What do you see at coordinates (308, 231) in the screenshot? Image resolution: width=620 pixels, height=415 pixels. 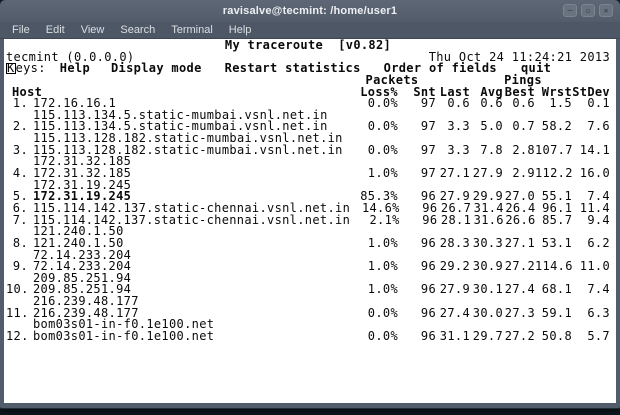 I see `hop-alt-host-row: 121.240.1.50` at bounding box center [308, 231].